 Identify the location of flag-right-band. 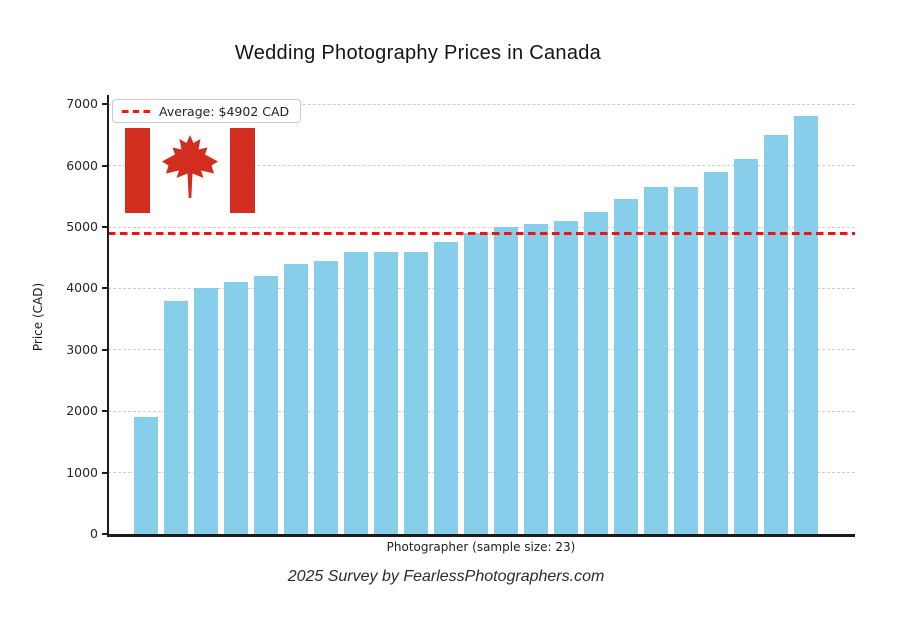
(242, 170).